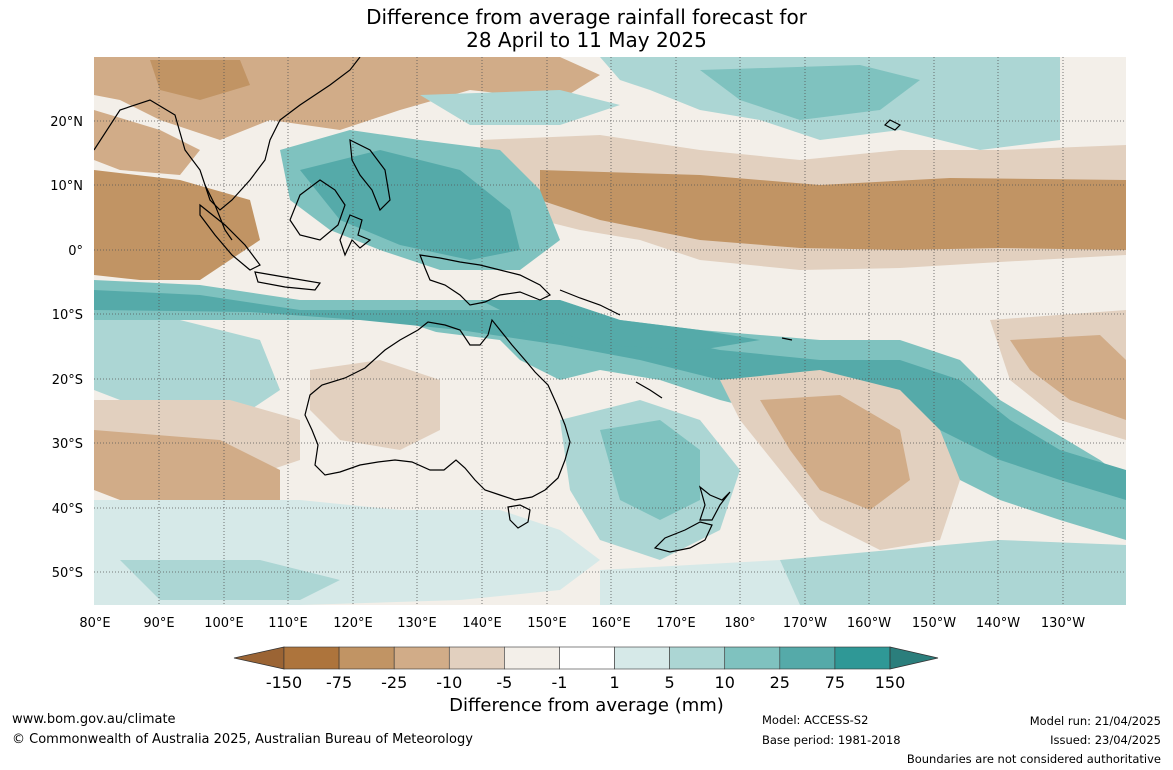 Image resolution: width=1173 pixels, height=770 pixels. I want to click on fiji-coastline, so click(787, 339).